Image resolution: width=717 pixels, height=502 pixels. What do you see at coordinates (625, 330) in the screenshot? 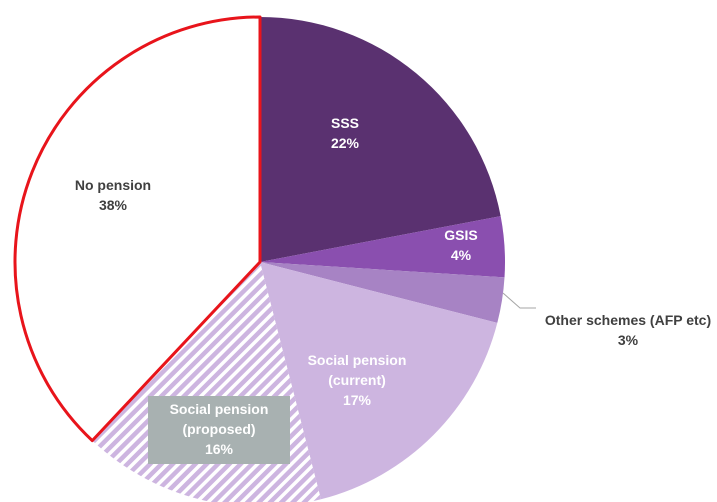
I see `slice-label: Other schemes (AFP etc) 3%` at bounding box center [625, 330].